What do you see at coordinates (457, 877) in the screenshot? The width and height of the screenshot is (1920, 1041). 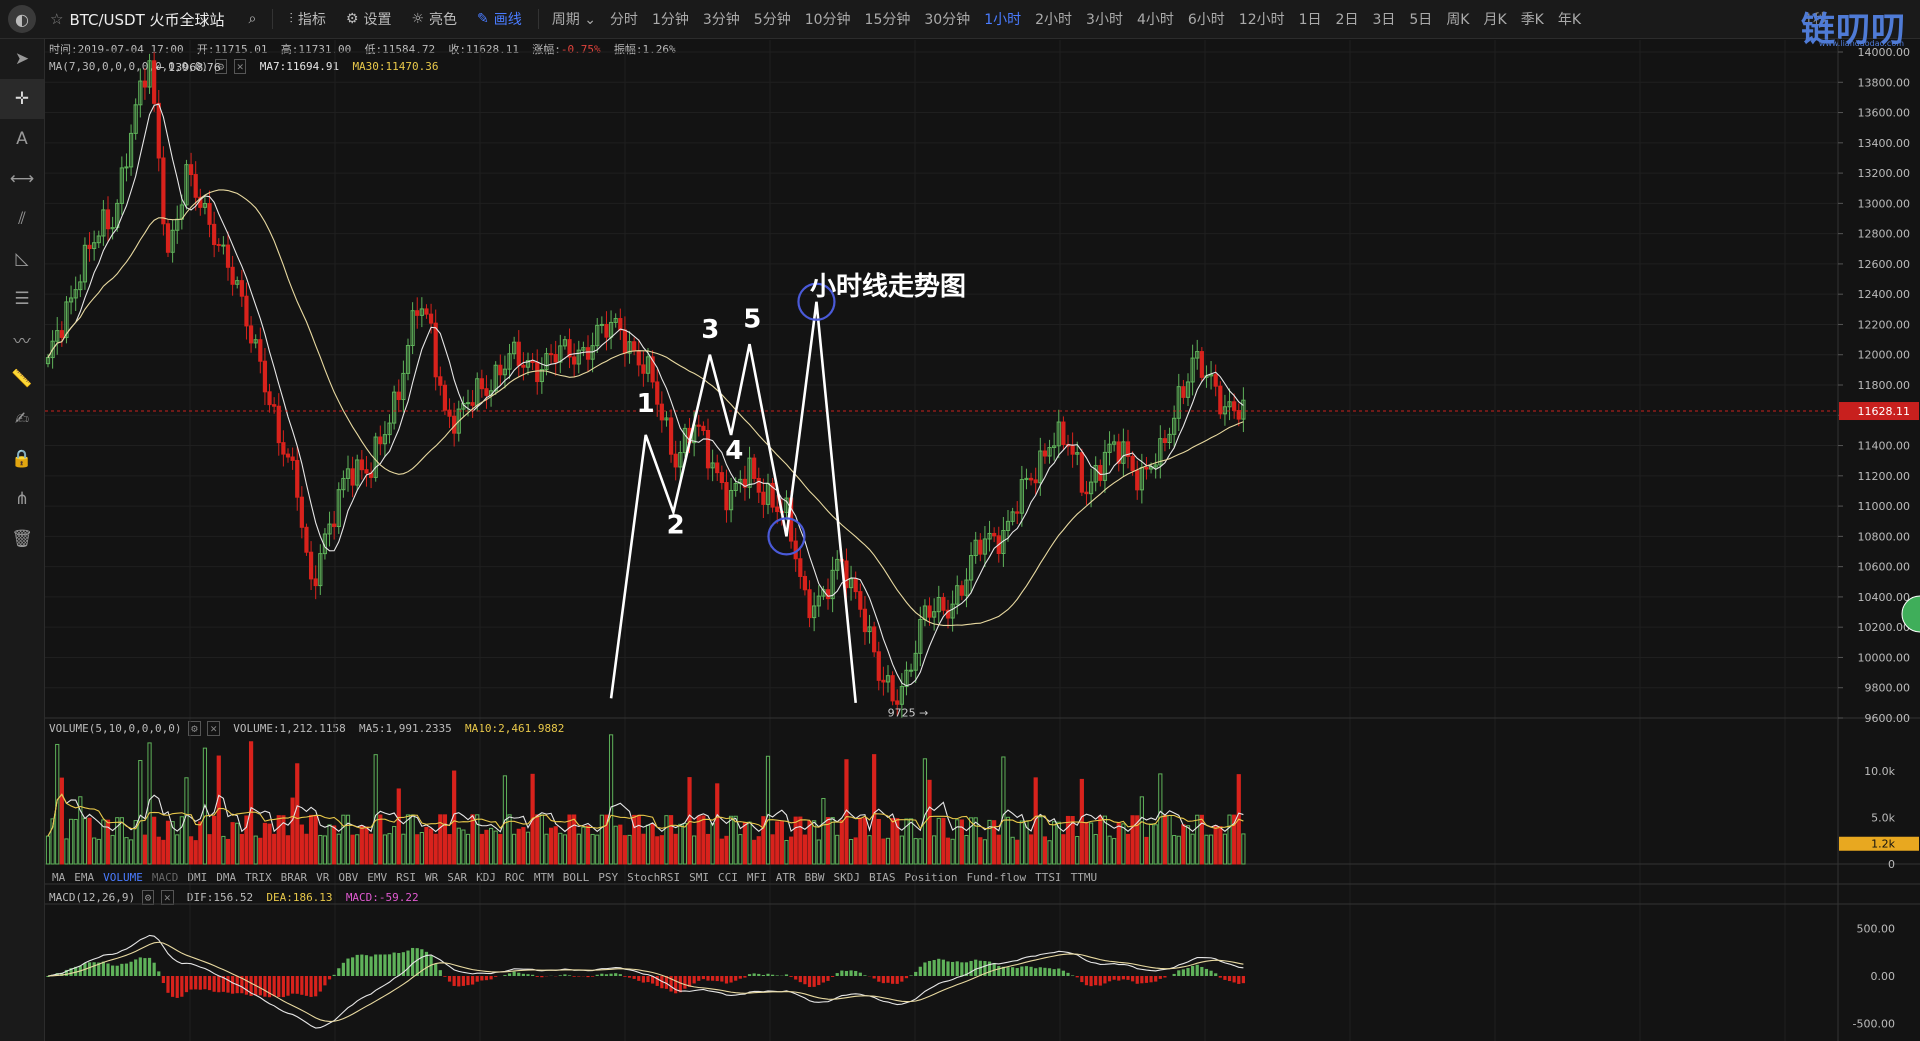 I see `indicator-tab: SAR` at bounding box center [457, 877].